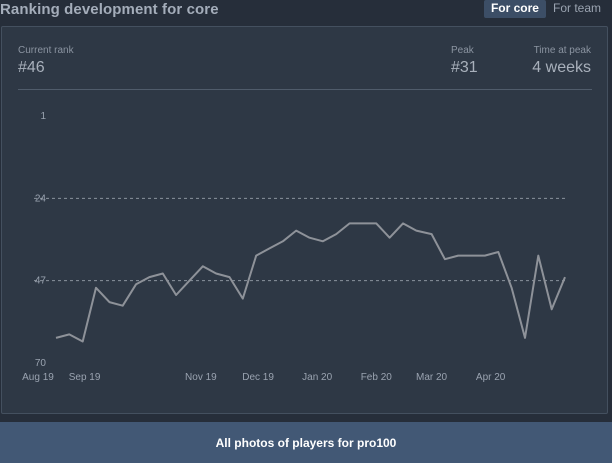  I want to click on x-tick-label: Apr 20, so click(491, 377).